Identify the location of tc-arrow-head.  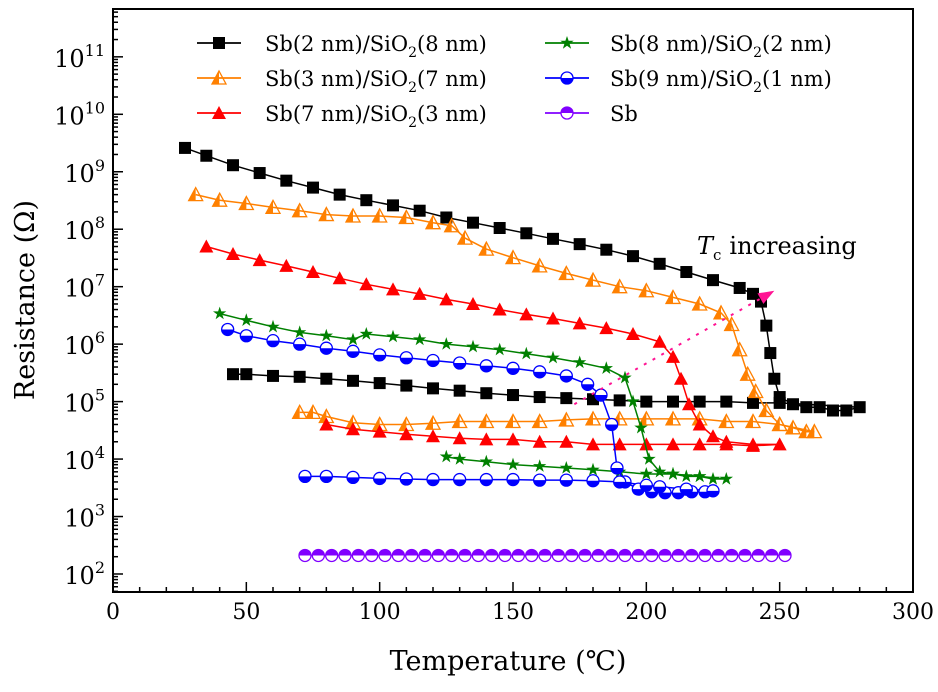
(766, 297).